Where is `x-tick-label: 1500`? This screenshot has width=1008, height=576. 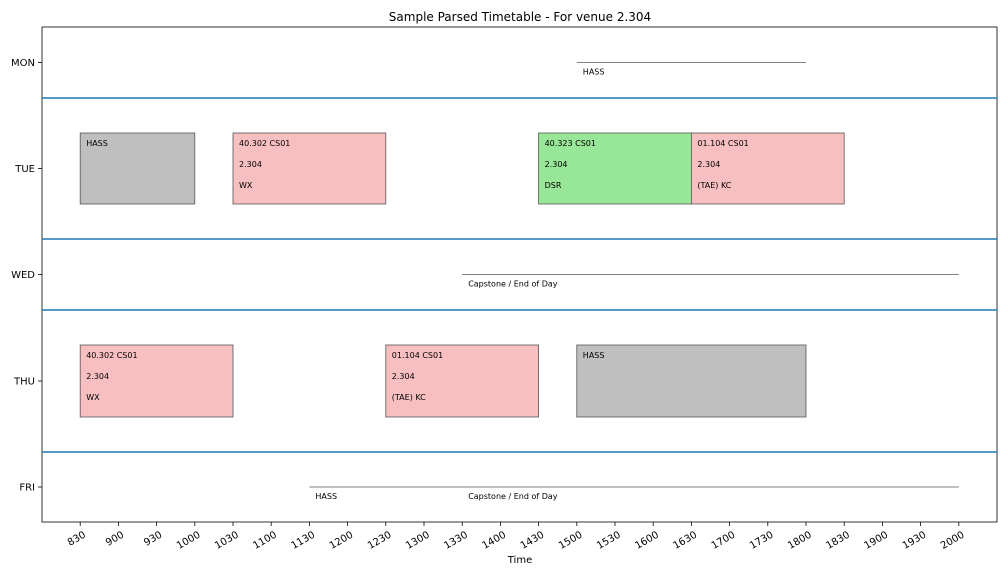
x-tick-label: 1500 is located at coordinates (571, 541).